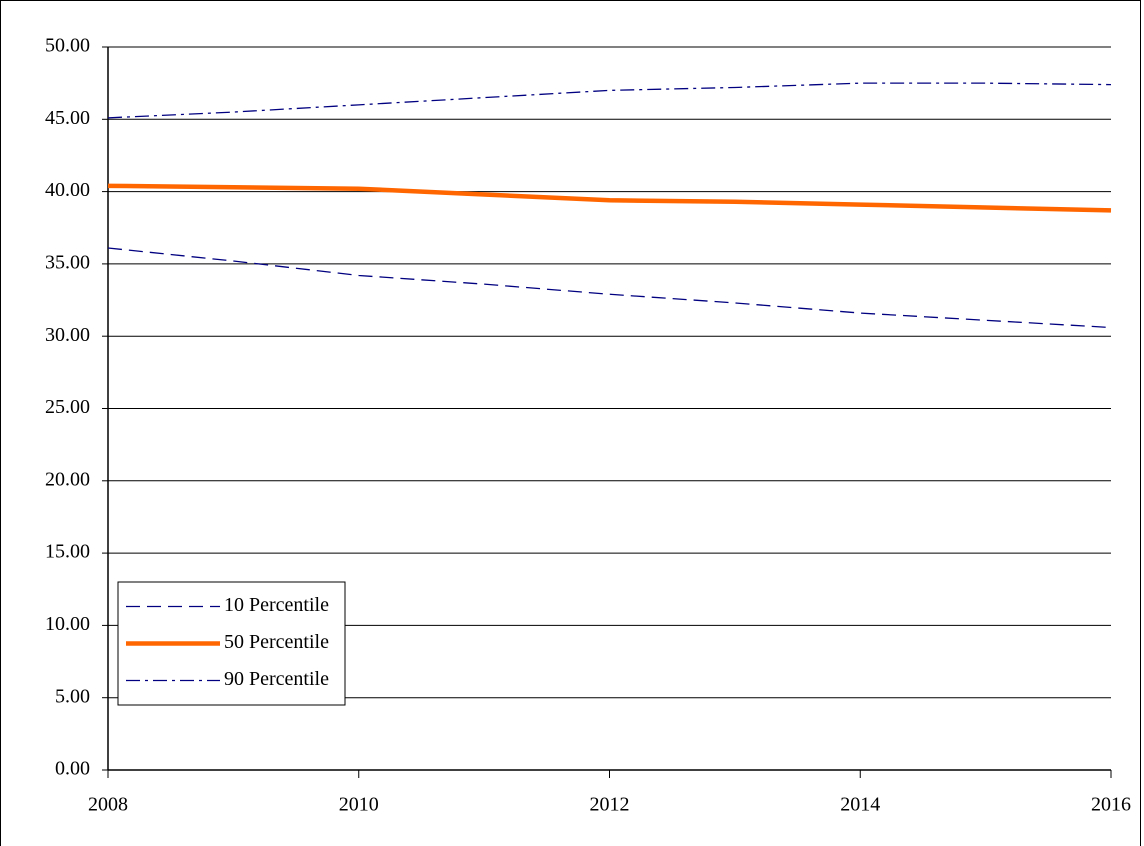 The width and height of the screenshot is (1144, 846). I want to click on y-tick-label: 5.00, so click(72, 696).